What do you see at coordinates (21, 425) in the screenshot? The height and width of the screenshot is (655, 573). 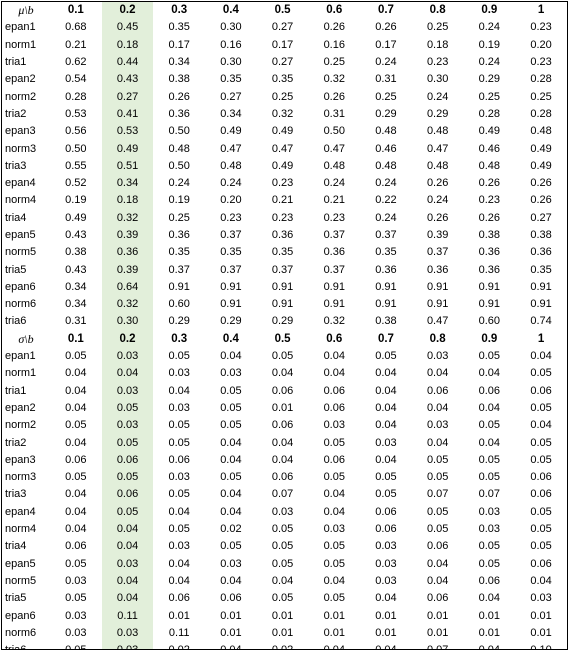 I see `sd-row-label: norm2` at bounding box center [21, 425].